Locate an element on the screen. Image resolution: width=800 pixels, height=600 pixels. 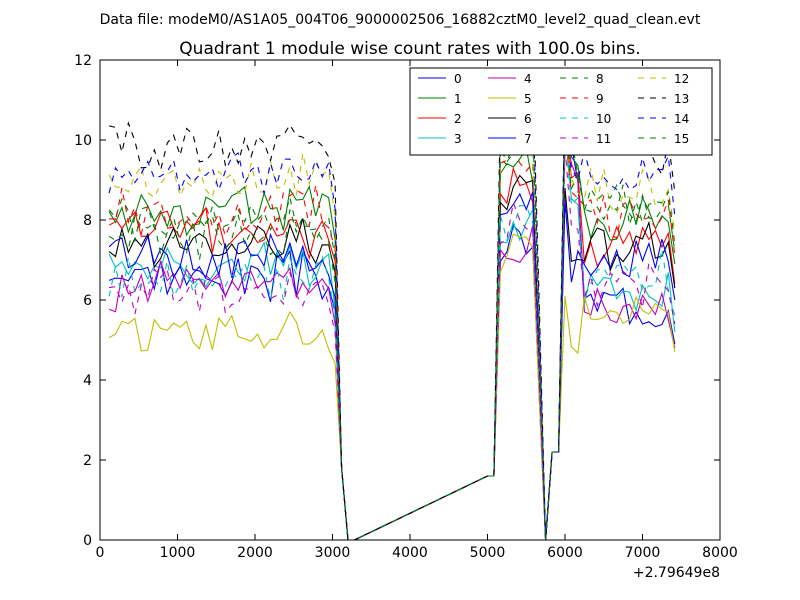
x-tick-label-5: 5000 is located at coordinates (488, 553).